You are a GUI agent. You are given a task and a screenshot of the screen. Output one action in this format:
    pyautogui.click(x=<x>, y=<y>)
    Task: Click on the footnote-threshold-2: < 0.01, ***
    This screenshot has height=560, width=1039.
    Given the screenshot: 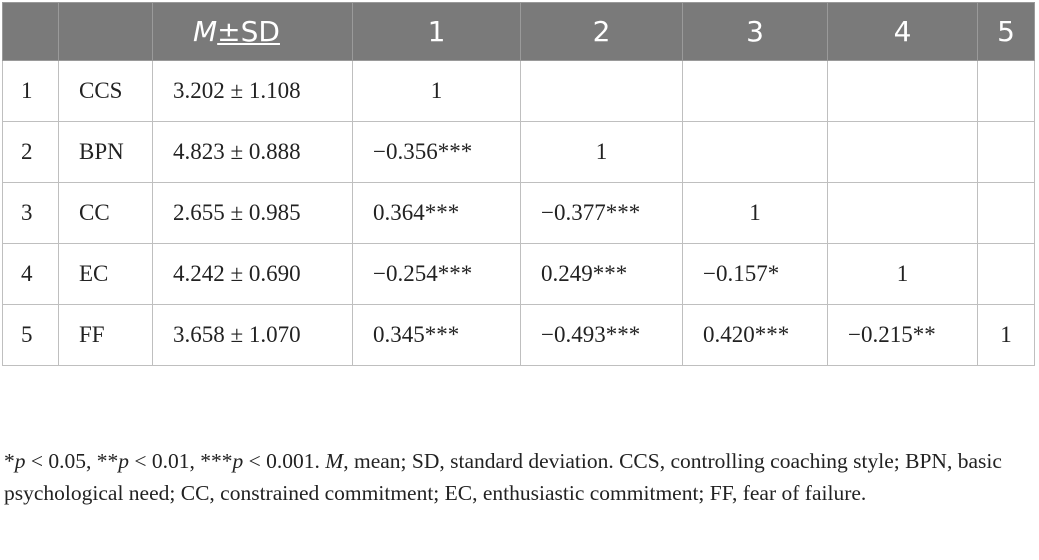 What is the action you would take?
    pyautogui.click(x=181, y=461)
    